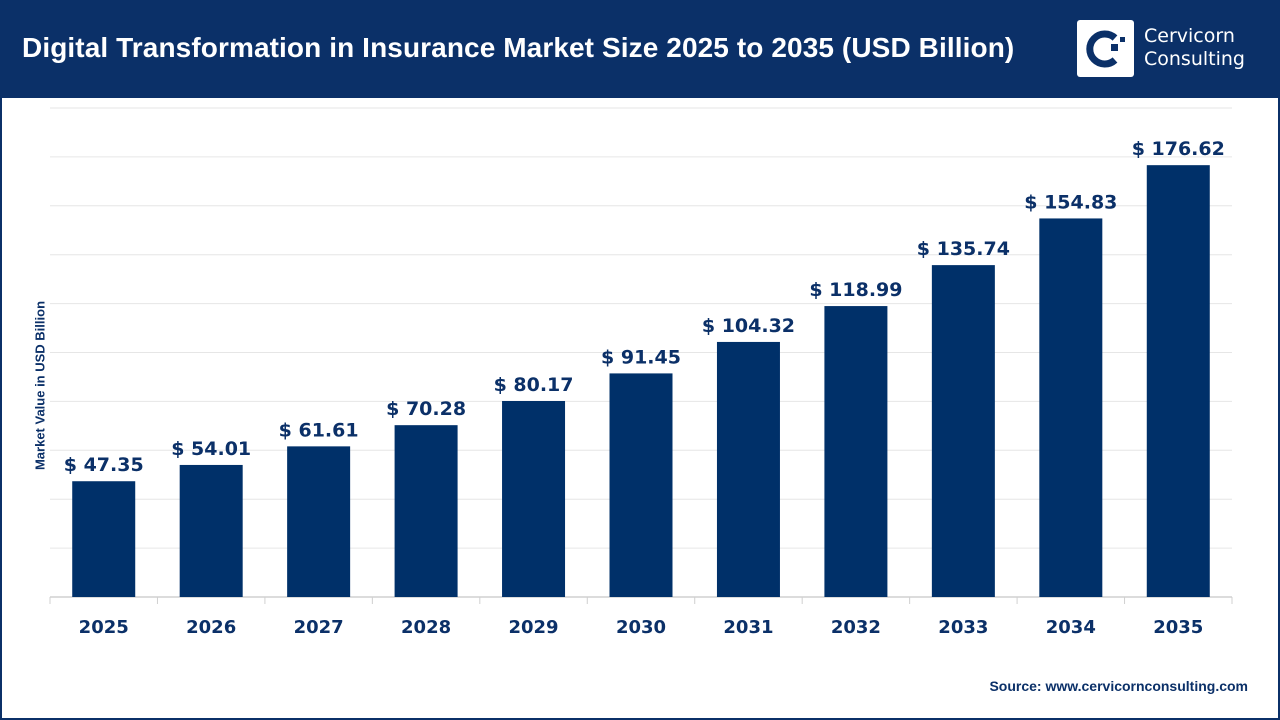 The width and height of the screenshot is (1280, 720). I want to click on data-label: $ 154.83, so click(1070, 202).